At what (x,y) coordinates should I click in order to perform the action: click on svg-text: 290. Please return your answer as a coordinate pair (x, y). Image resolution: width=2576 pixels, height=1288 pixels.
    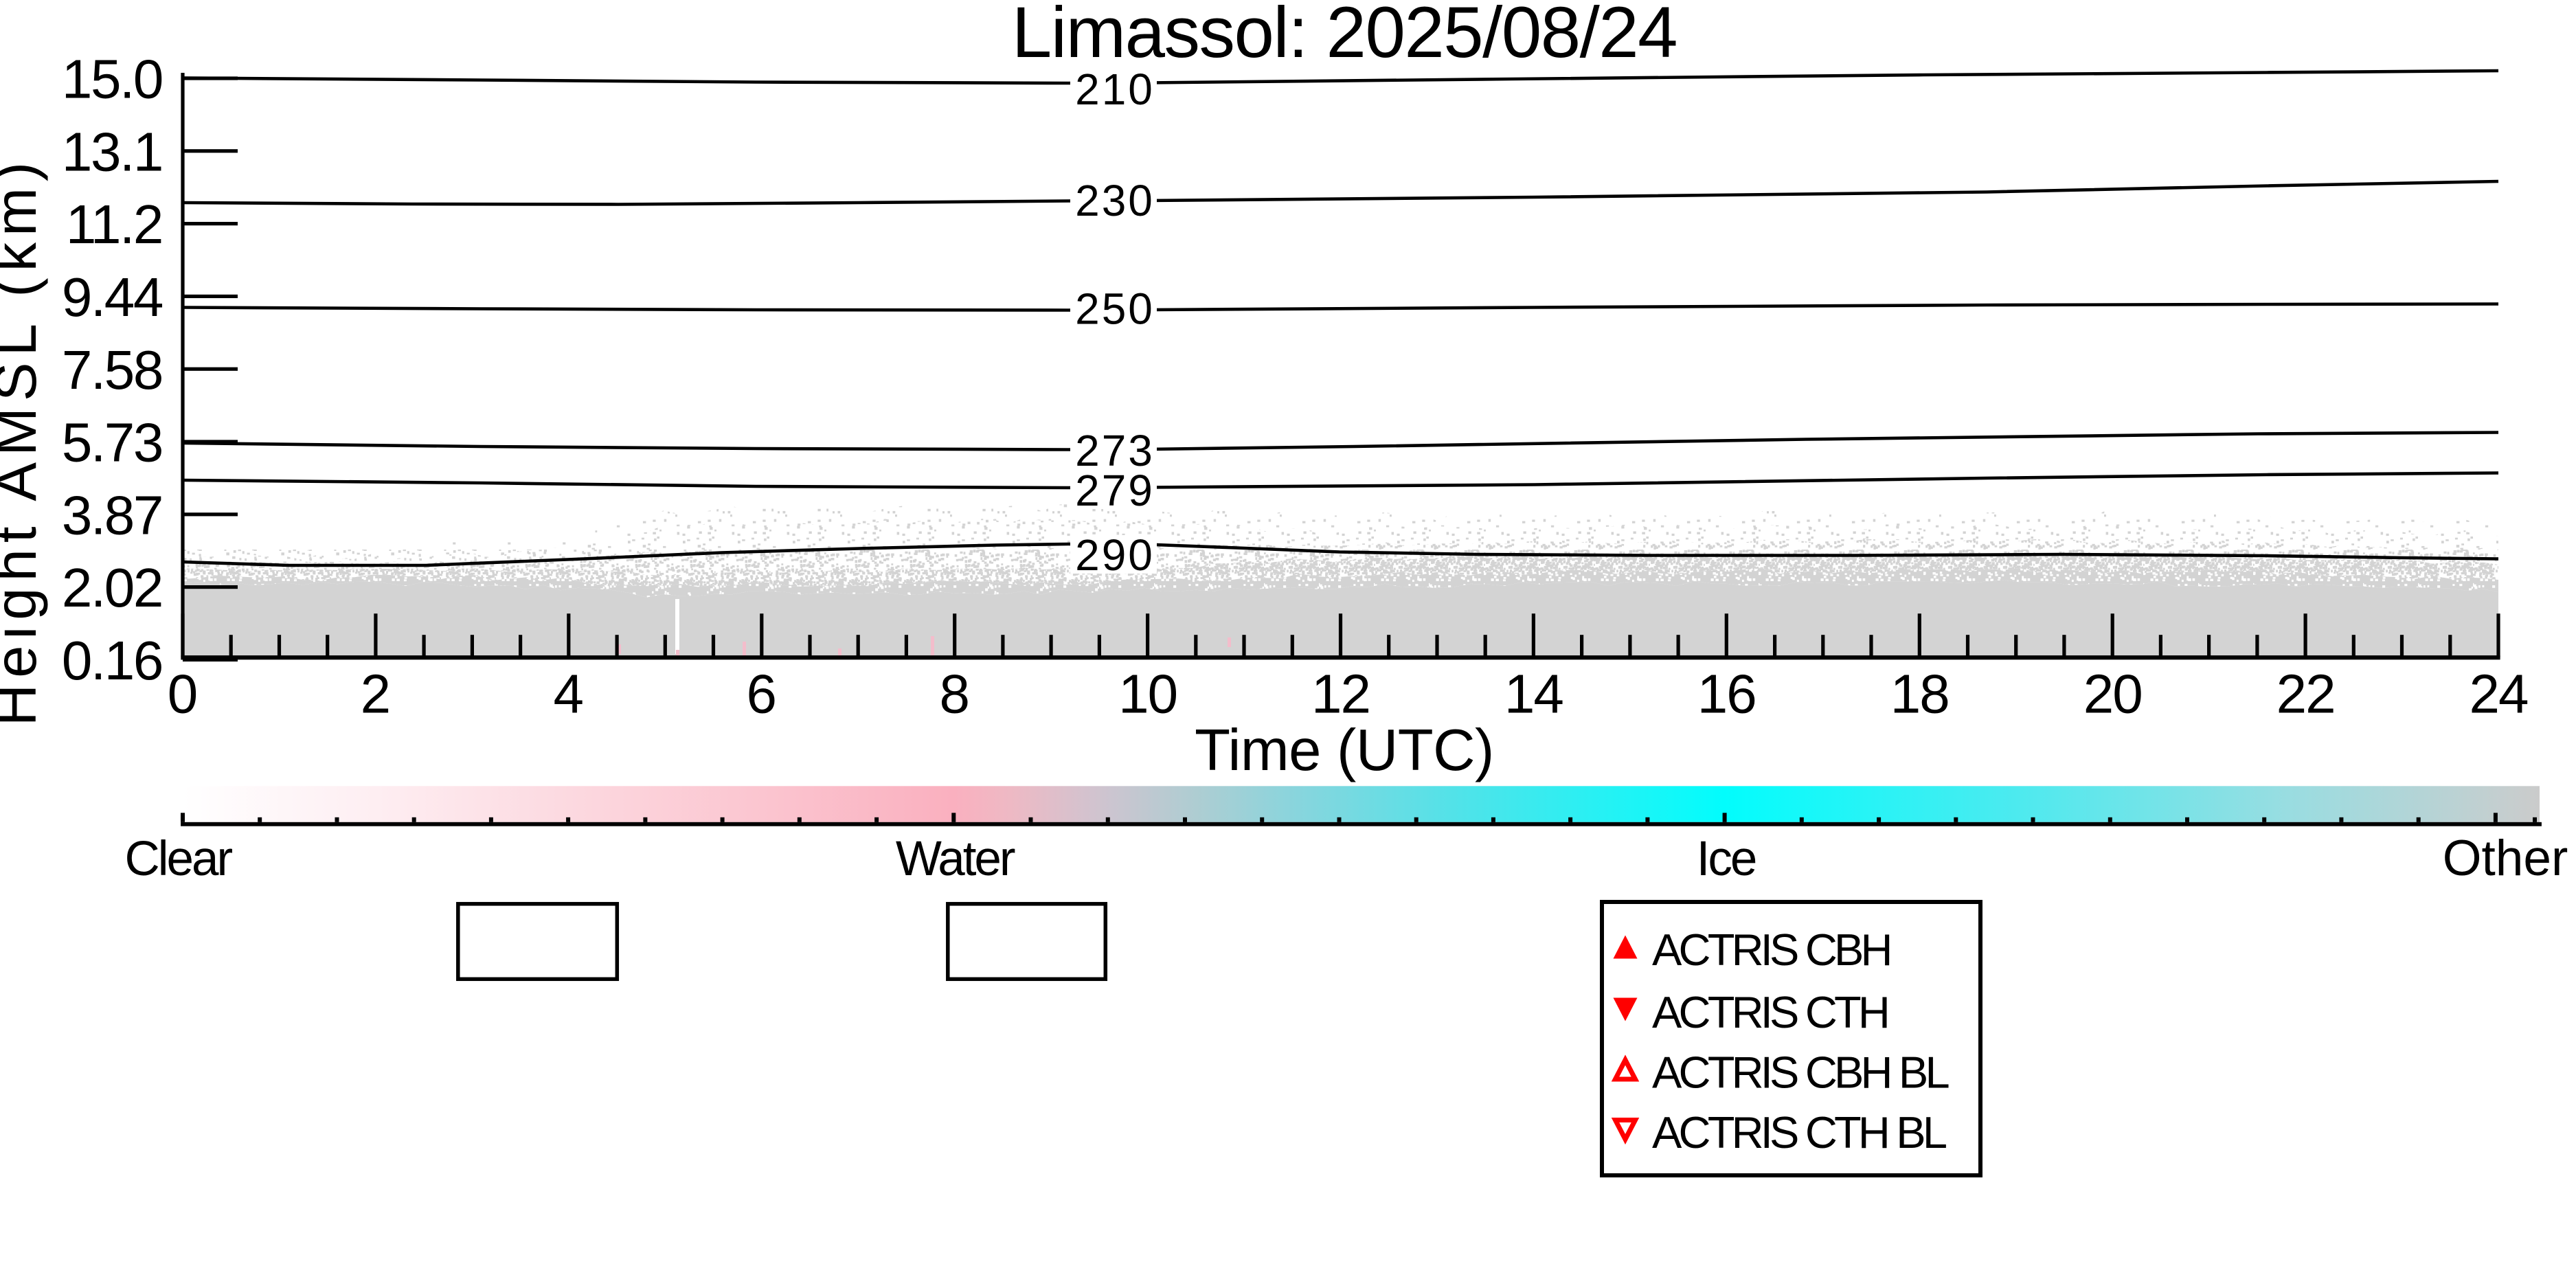
    Looking at the image, I should click on (1115, 555).